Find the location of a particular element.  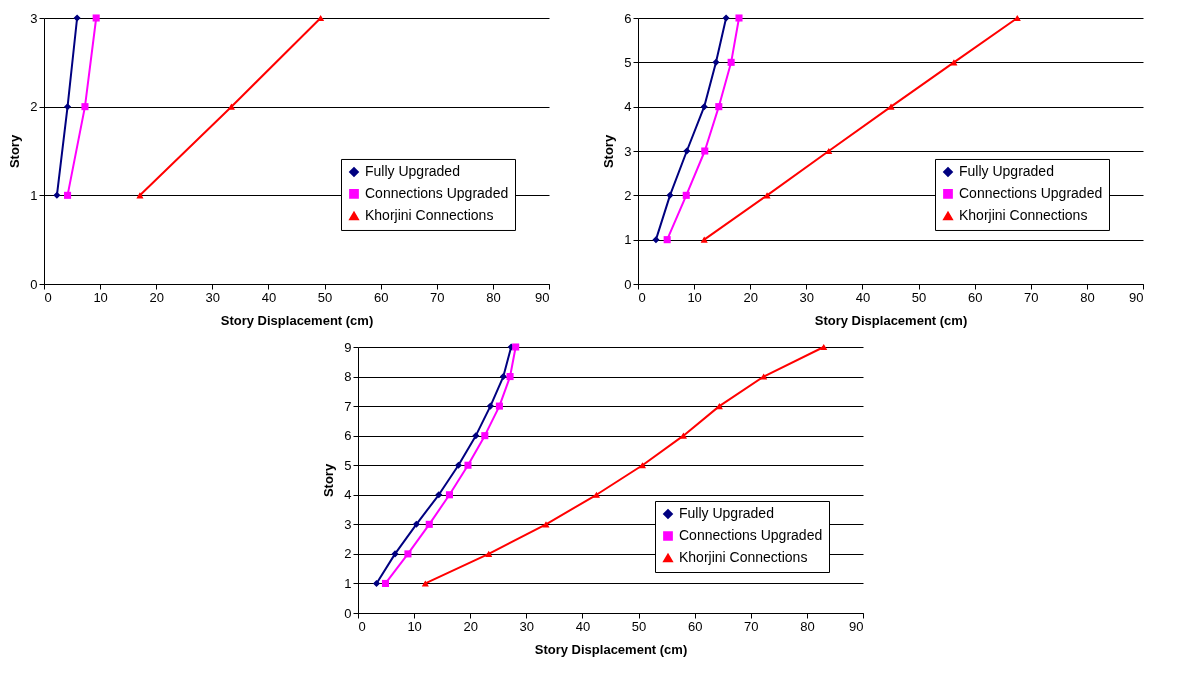

y-tick-label: 8 is located at coordinates (347, 377).